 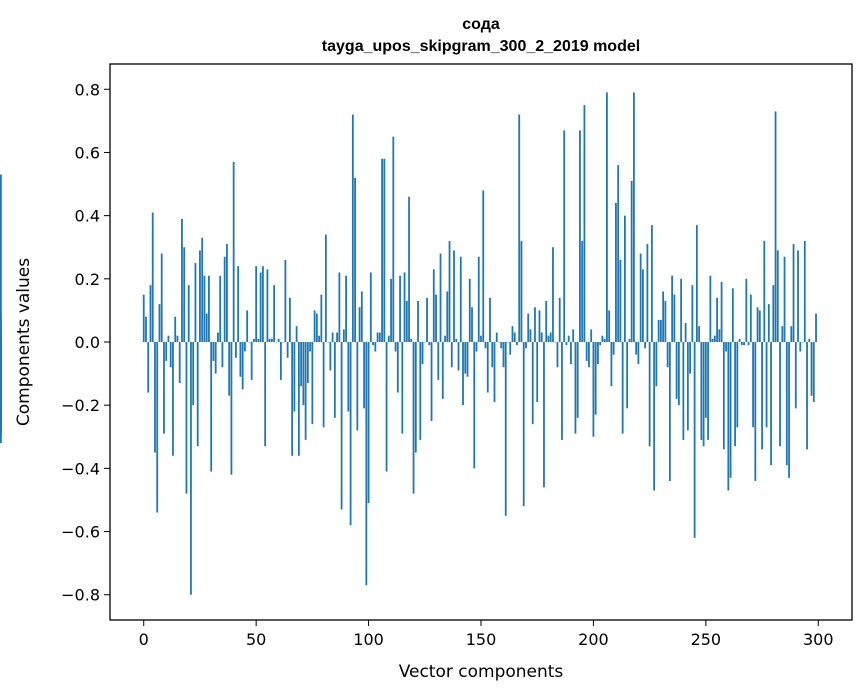 I want to click on y-tick-label: −0.2, so click(x=80, y=405).